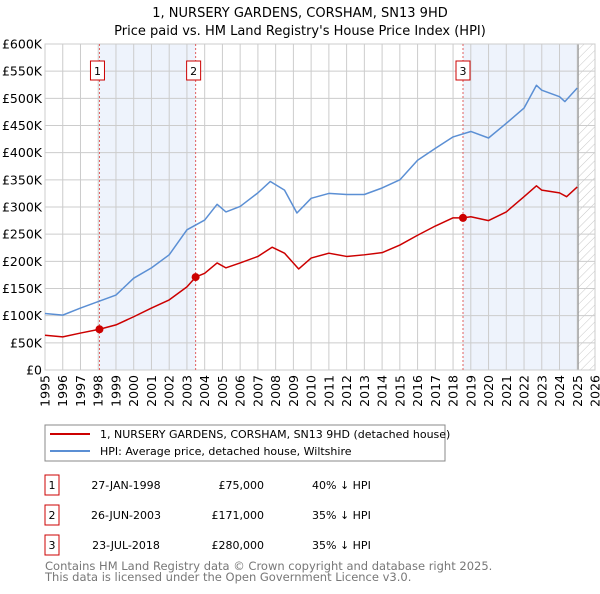 The height and width of the screenshot is (594, 600). Describe the element at coordinates (341, 485) in the screenshot. I see `transaction-hpi-diff: 40% ↓ HPI` at that location.